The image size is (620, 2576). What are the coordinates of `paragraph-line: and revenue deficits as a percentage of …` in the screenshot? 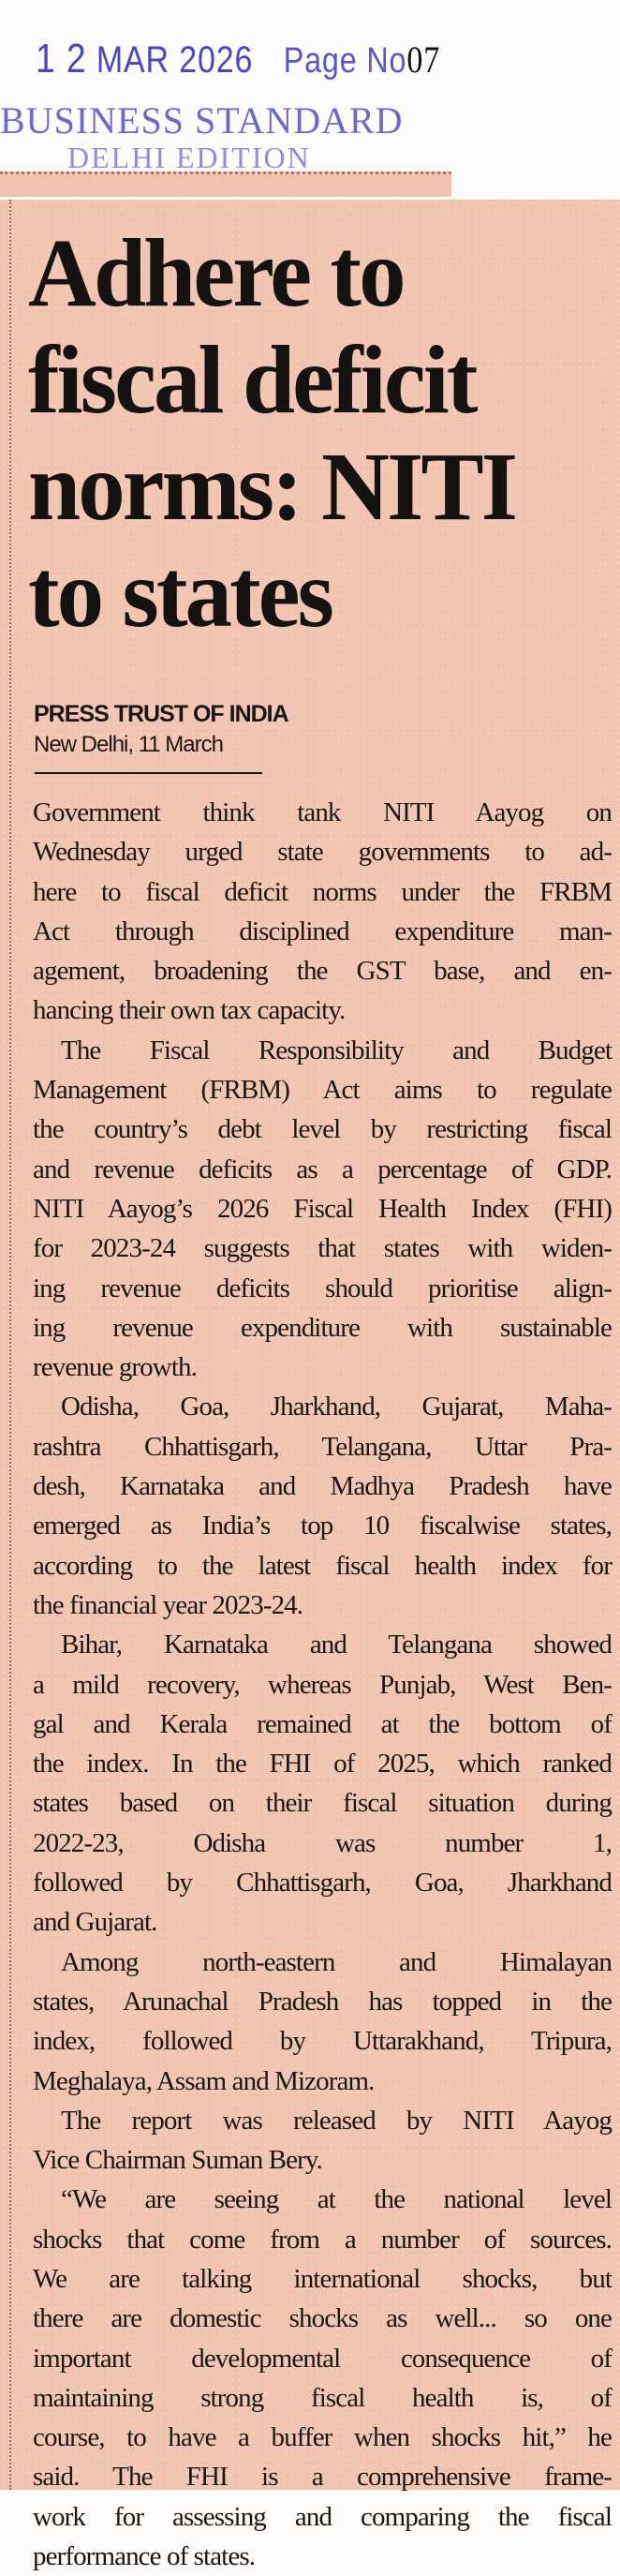 It's located at (323, 1169).